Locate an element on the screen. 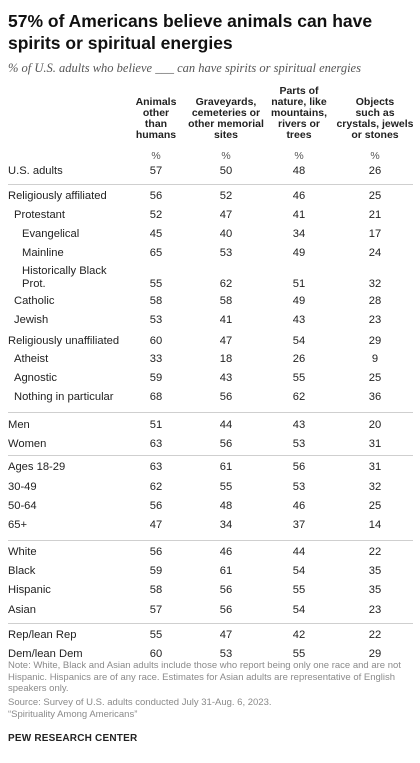 This screenshot has width=420, height=763. table-cell: 57 is located at coordinates (156, 171).